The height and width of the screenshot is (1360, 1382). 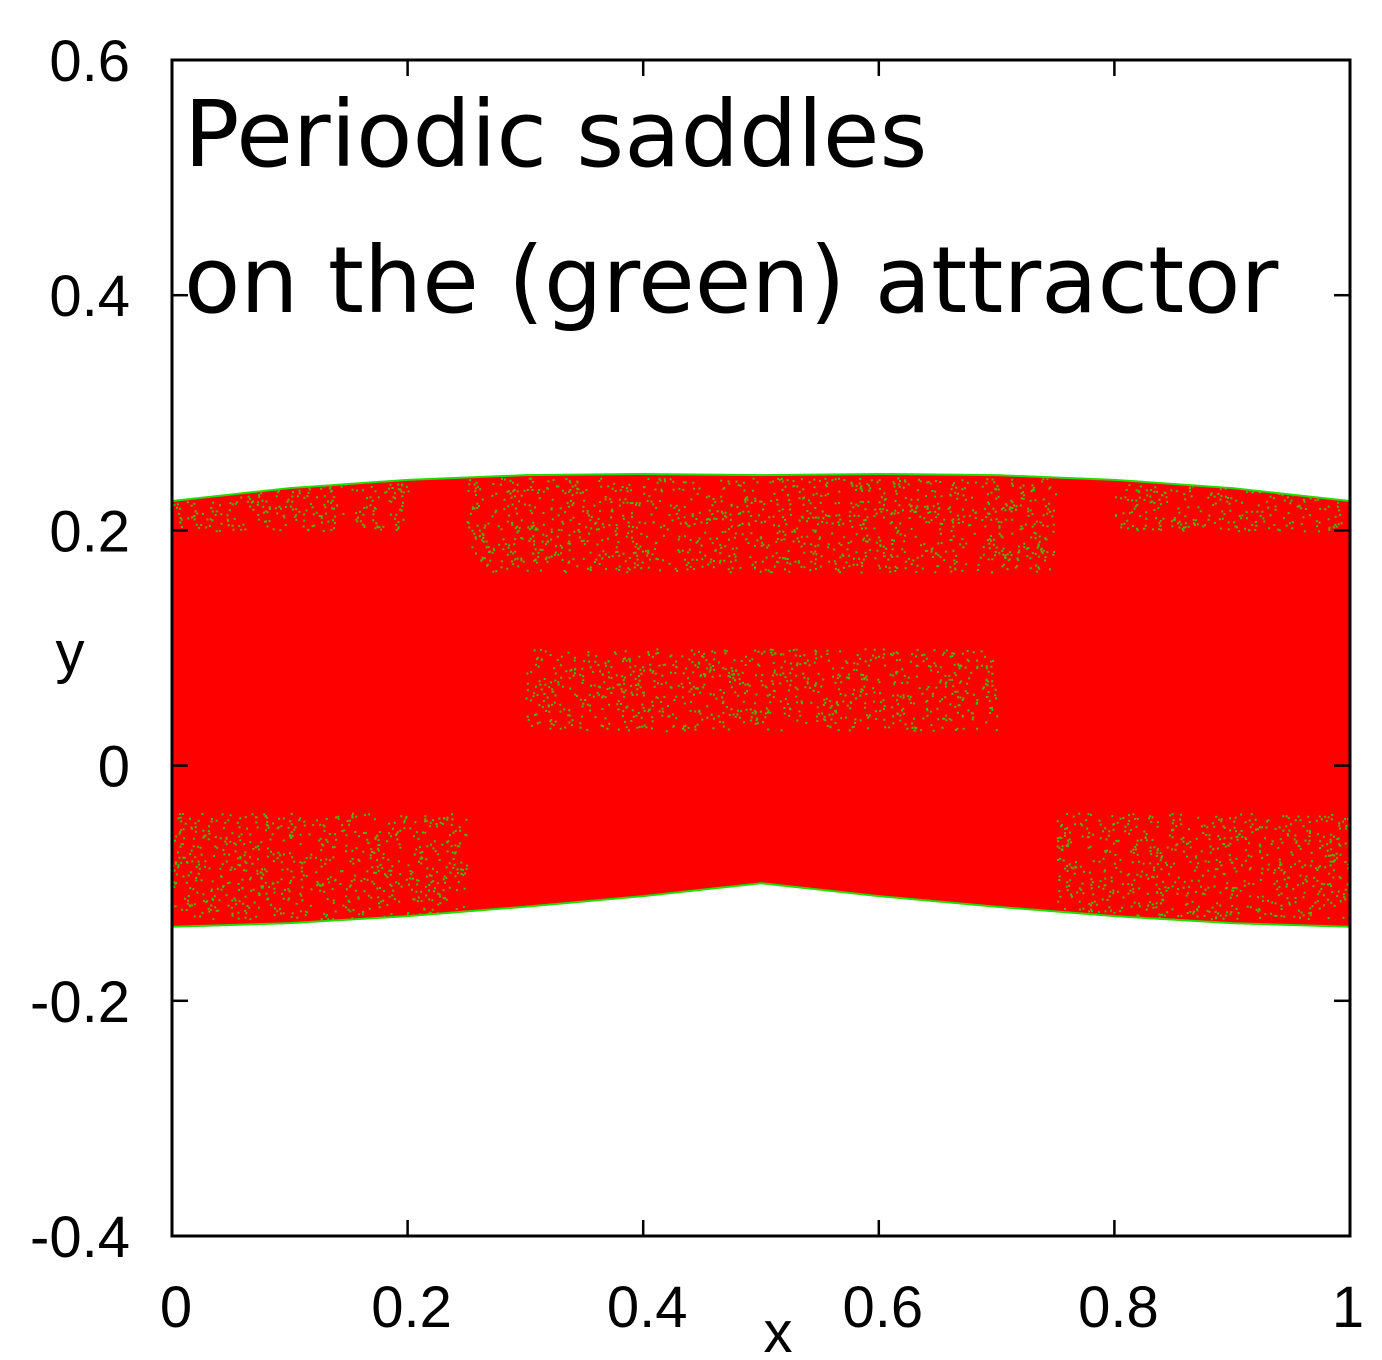 What do you see at coordinates (731, 280) in the screenshot?
I see `chart-title-line-2: on the (green) attractor` at bounding box center [731, 280].